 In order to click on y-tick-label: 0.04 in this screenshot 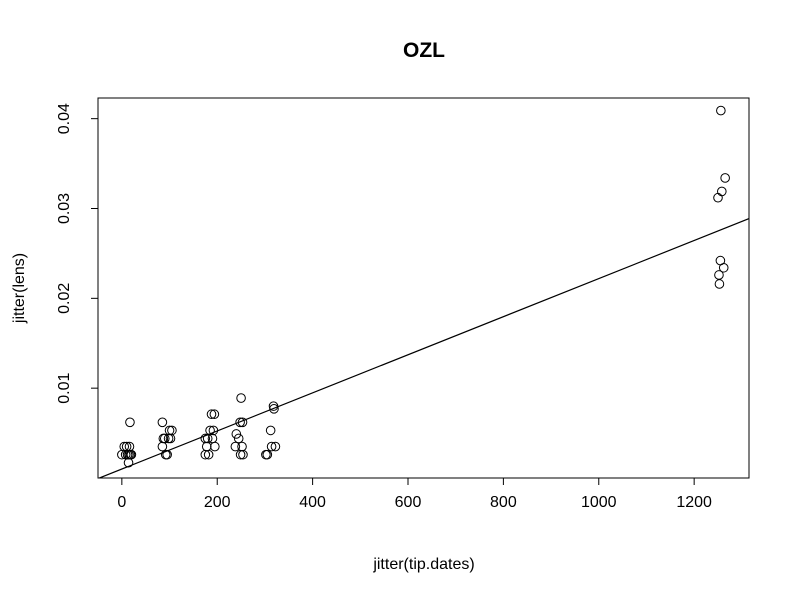, I will do `click(64, 118)`.